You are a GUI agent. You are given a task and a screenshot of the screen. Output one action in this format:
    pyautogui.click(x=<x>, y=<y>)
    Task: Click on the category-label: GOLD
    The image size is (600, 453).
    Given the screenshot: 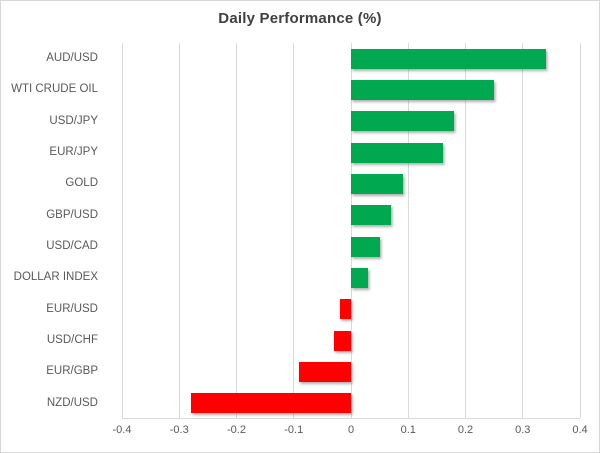 What is the action you would take?
    pyautogui.click(x=81, y=183)
    